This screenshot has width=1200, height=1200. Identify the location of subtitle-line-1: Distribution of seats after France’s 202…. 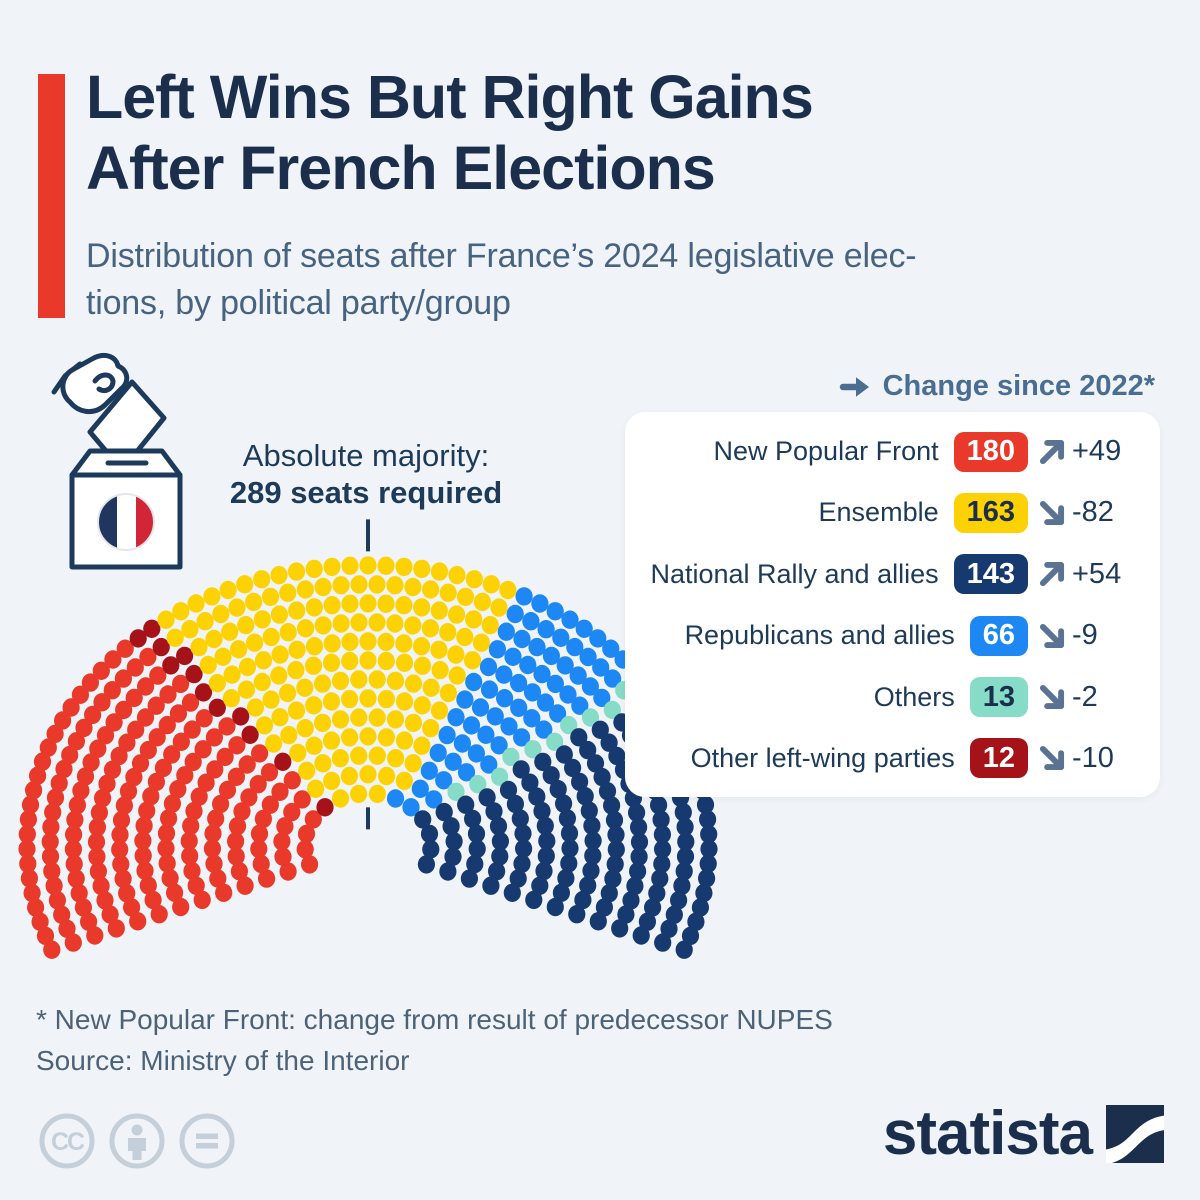
(501, 256).